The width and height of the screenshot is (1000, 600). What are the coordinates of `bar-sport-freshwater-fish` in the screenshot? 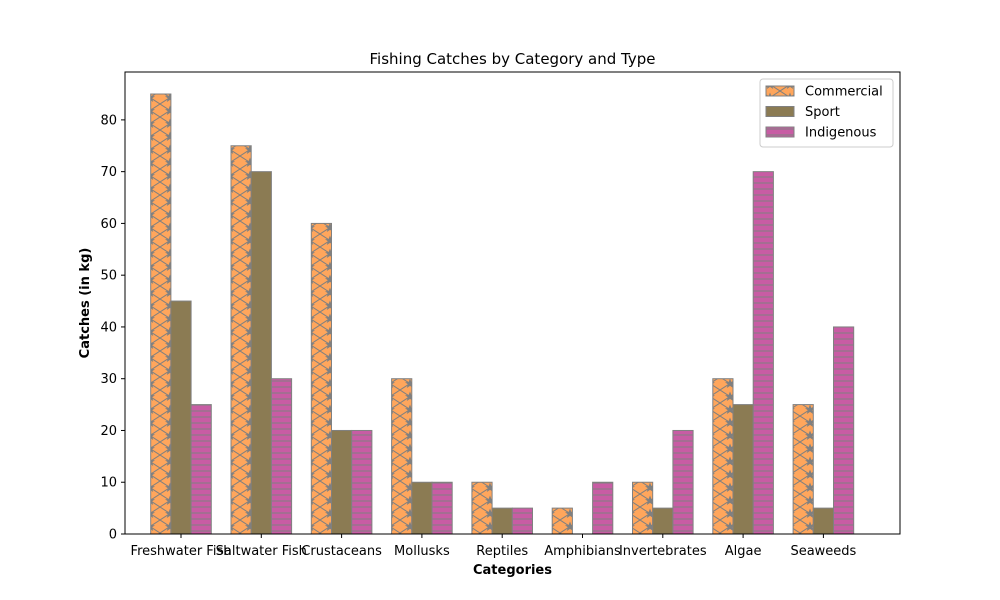 It's located at (181, 417).